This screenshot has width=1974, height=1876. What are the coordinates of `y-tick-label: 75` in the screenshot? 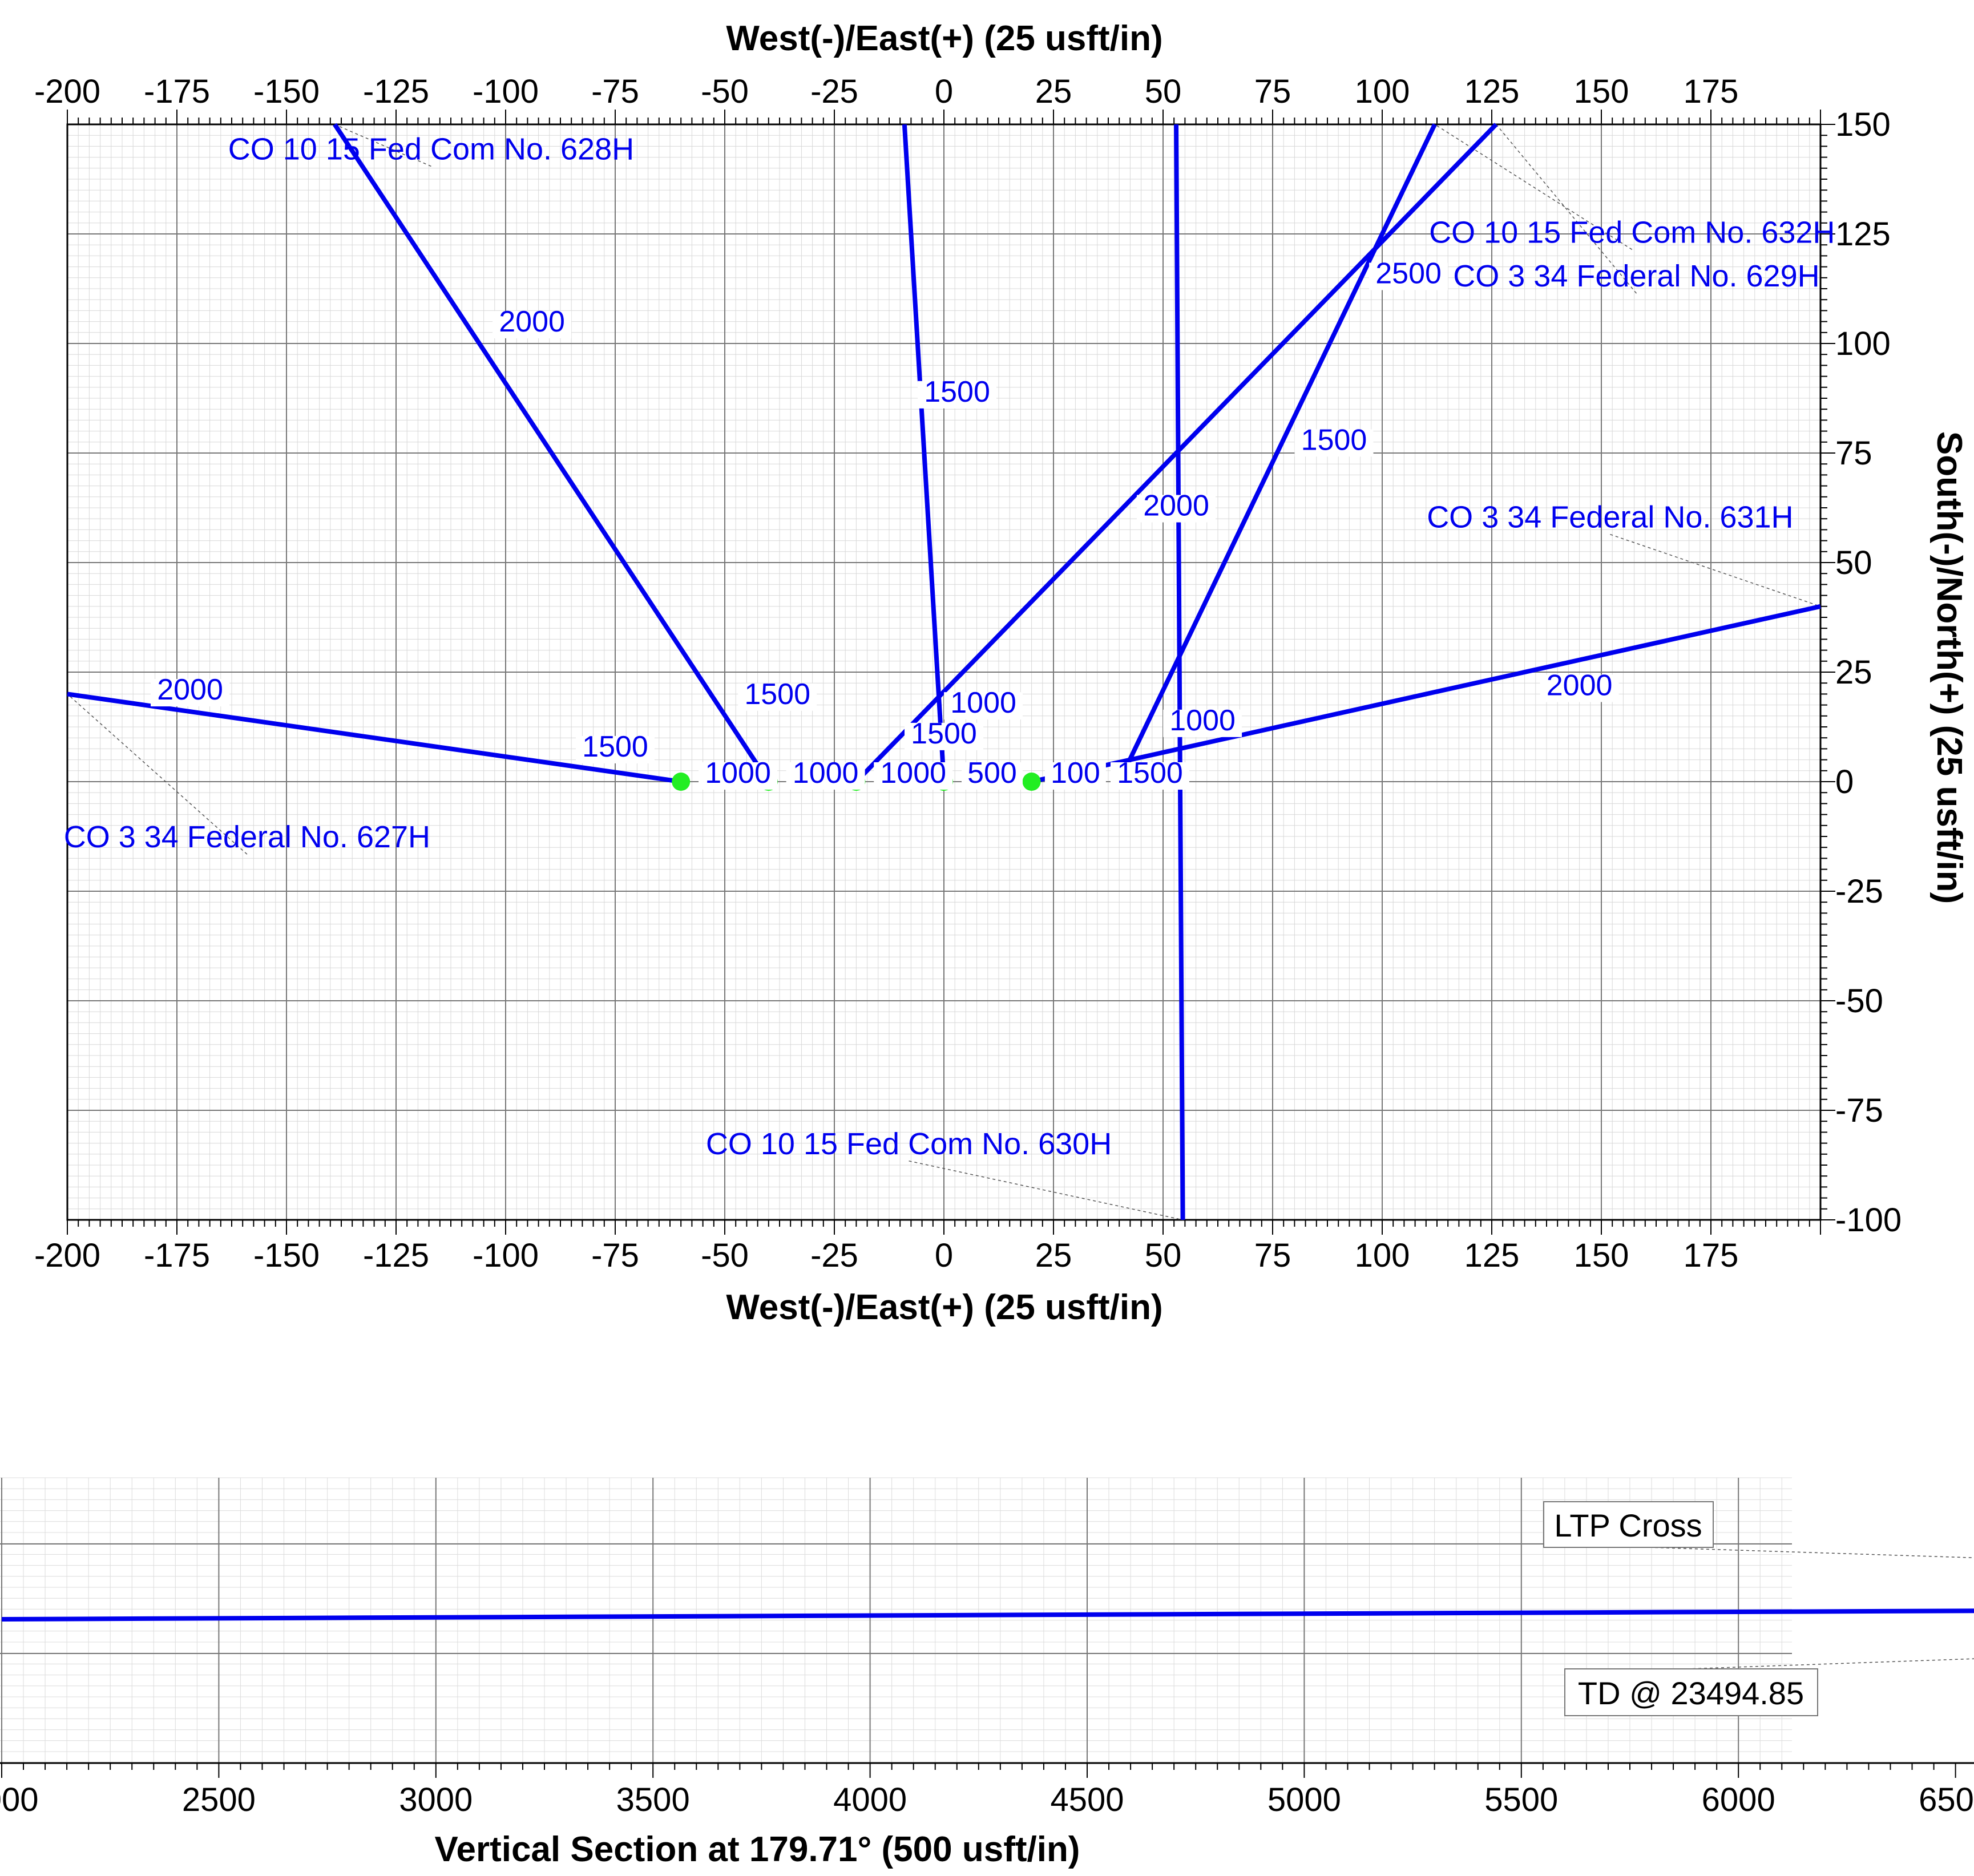 It's located at (1854, 453).